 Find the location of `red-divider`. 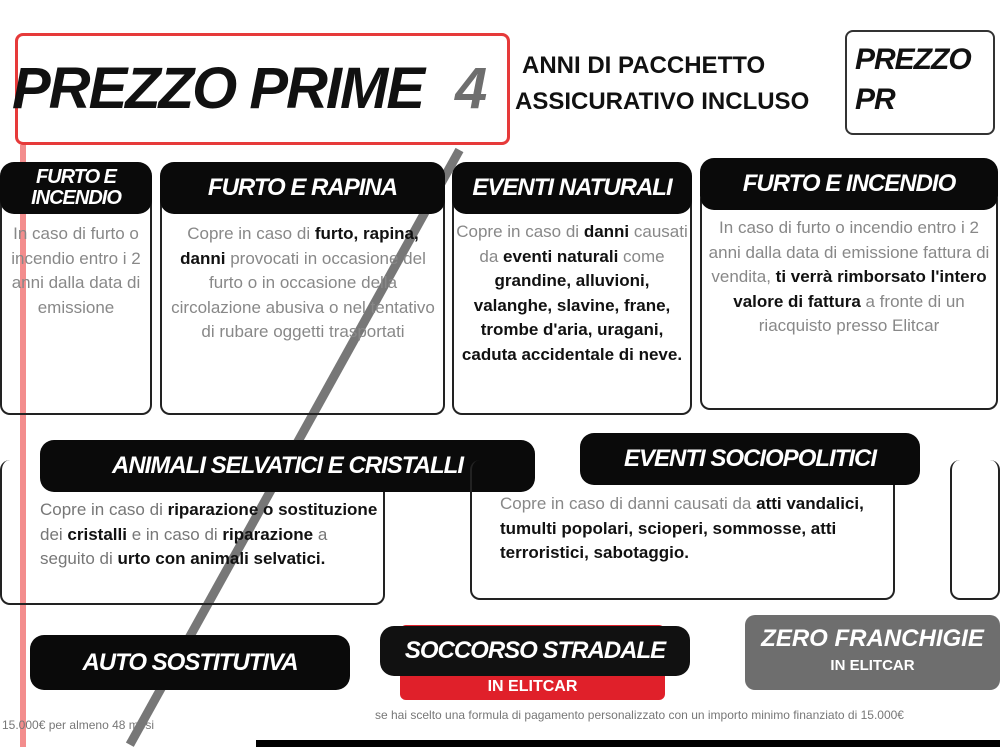

red-divider is located at coordinates (23, 446).